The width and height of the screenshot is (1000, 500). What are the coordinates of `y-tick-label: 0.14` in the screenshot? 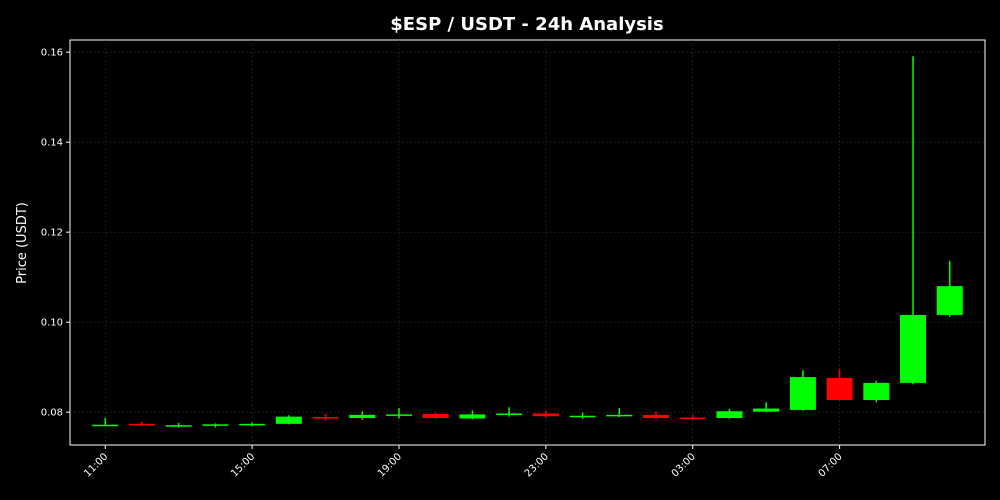 It's located at (52, 143).